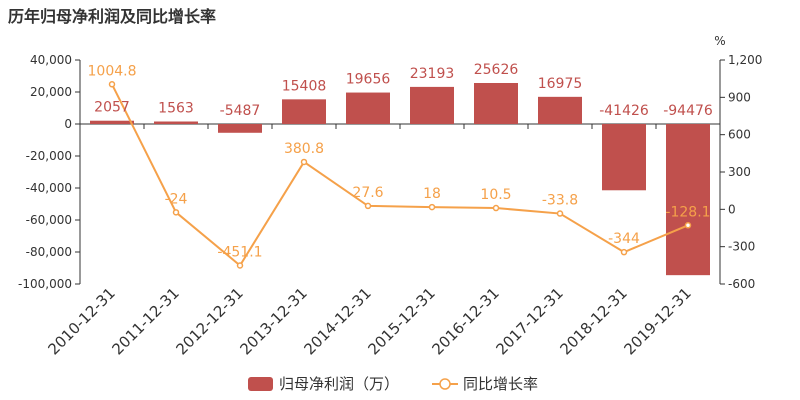 The image size is (800, 400). I want to click on bar-value-label: 23193, so click(432, 74).